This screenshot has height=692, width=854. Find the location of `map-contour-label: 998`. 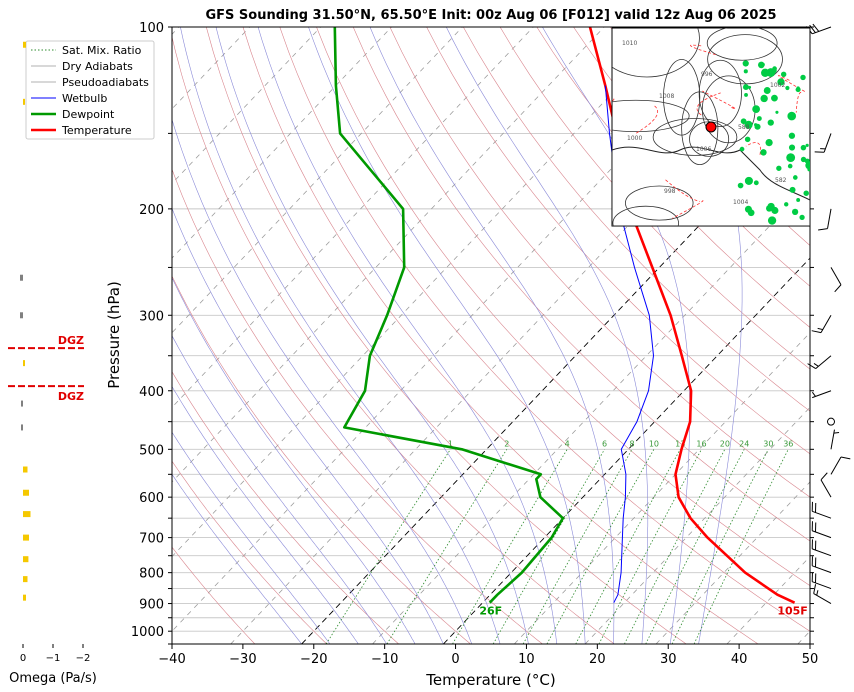

map-contour-label: 998 is located at coordinates (670, 191).